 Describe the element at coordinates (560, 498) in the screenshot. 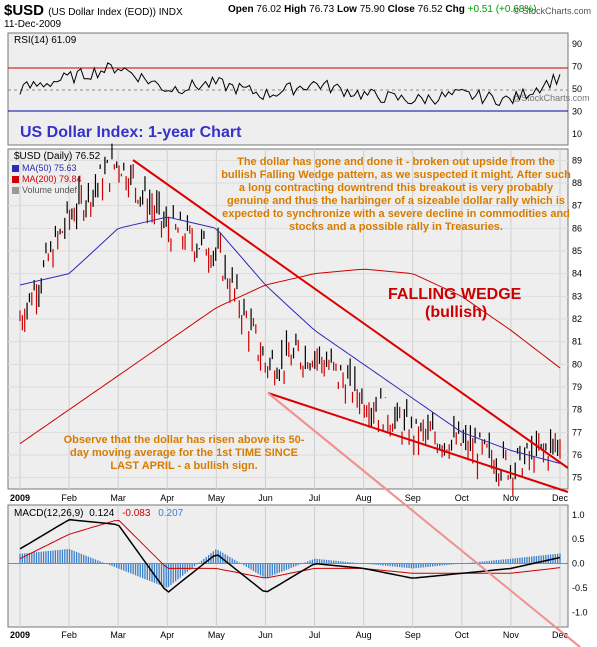

I see `month-label: Dec` at that location.